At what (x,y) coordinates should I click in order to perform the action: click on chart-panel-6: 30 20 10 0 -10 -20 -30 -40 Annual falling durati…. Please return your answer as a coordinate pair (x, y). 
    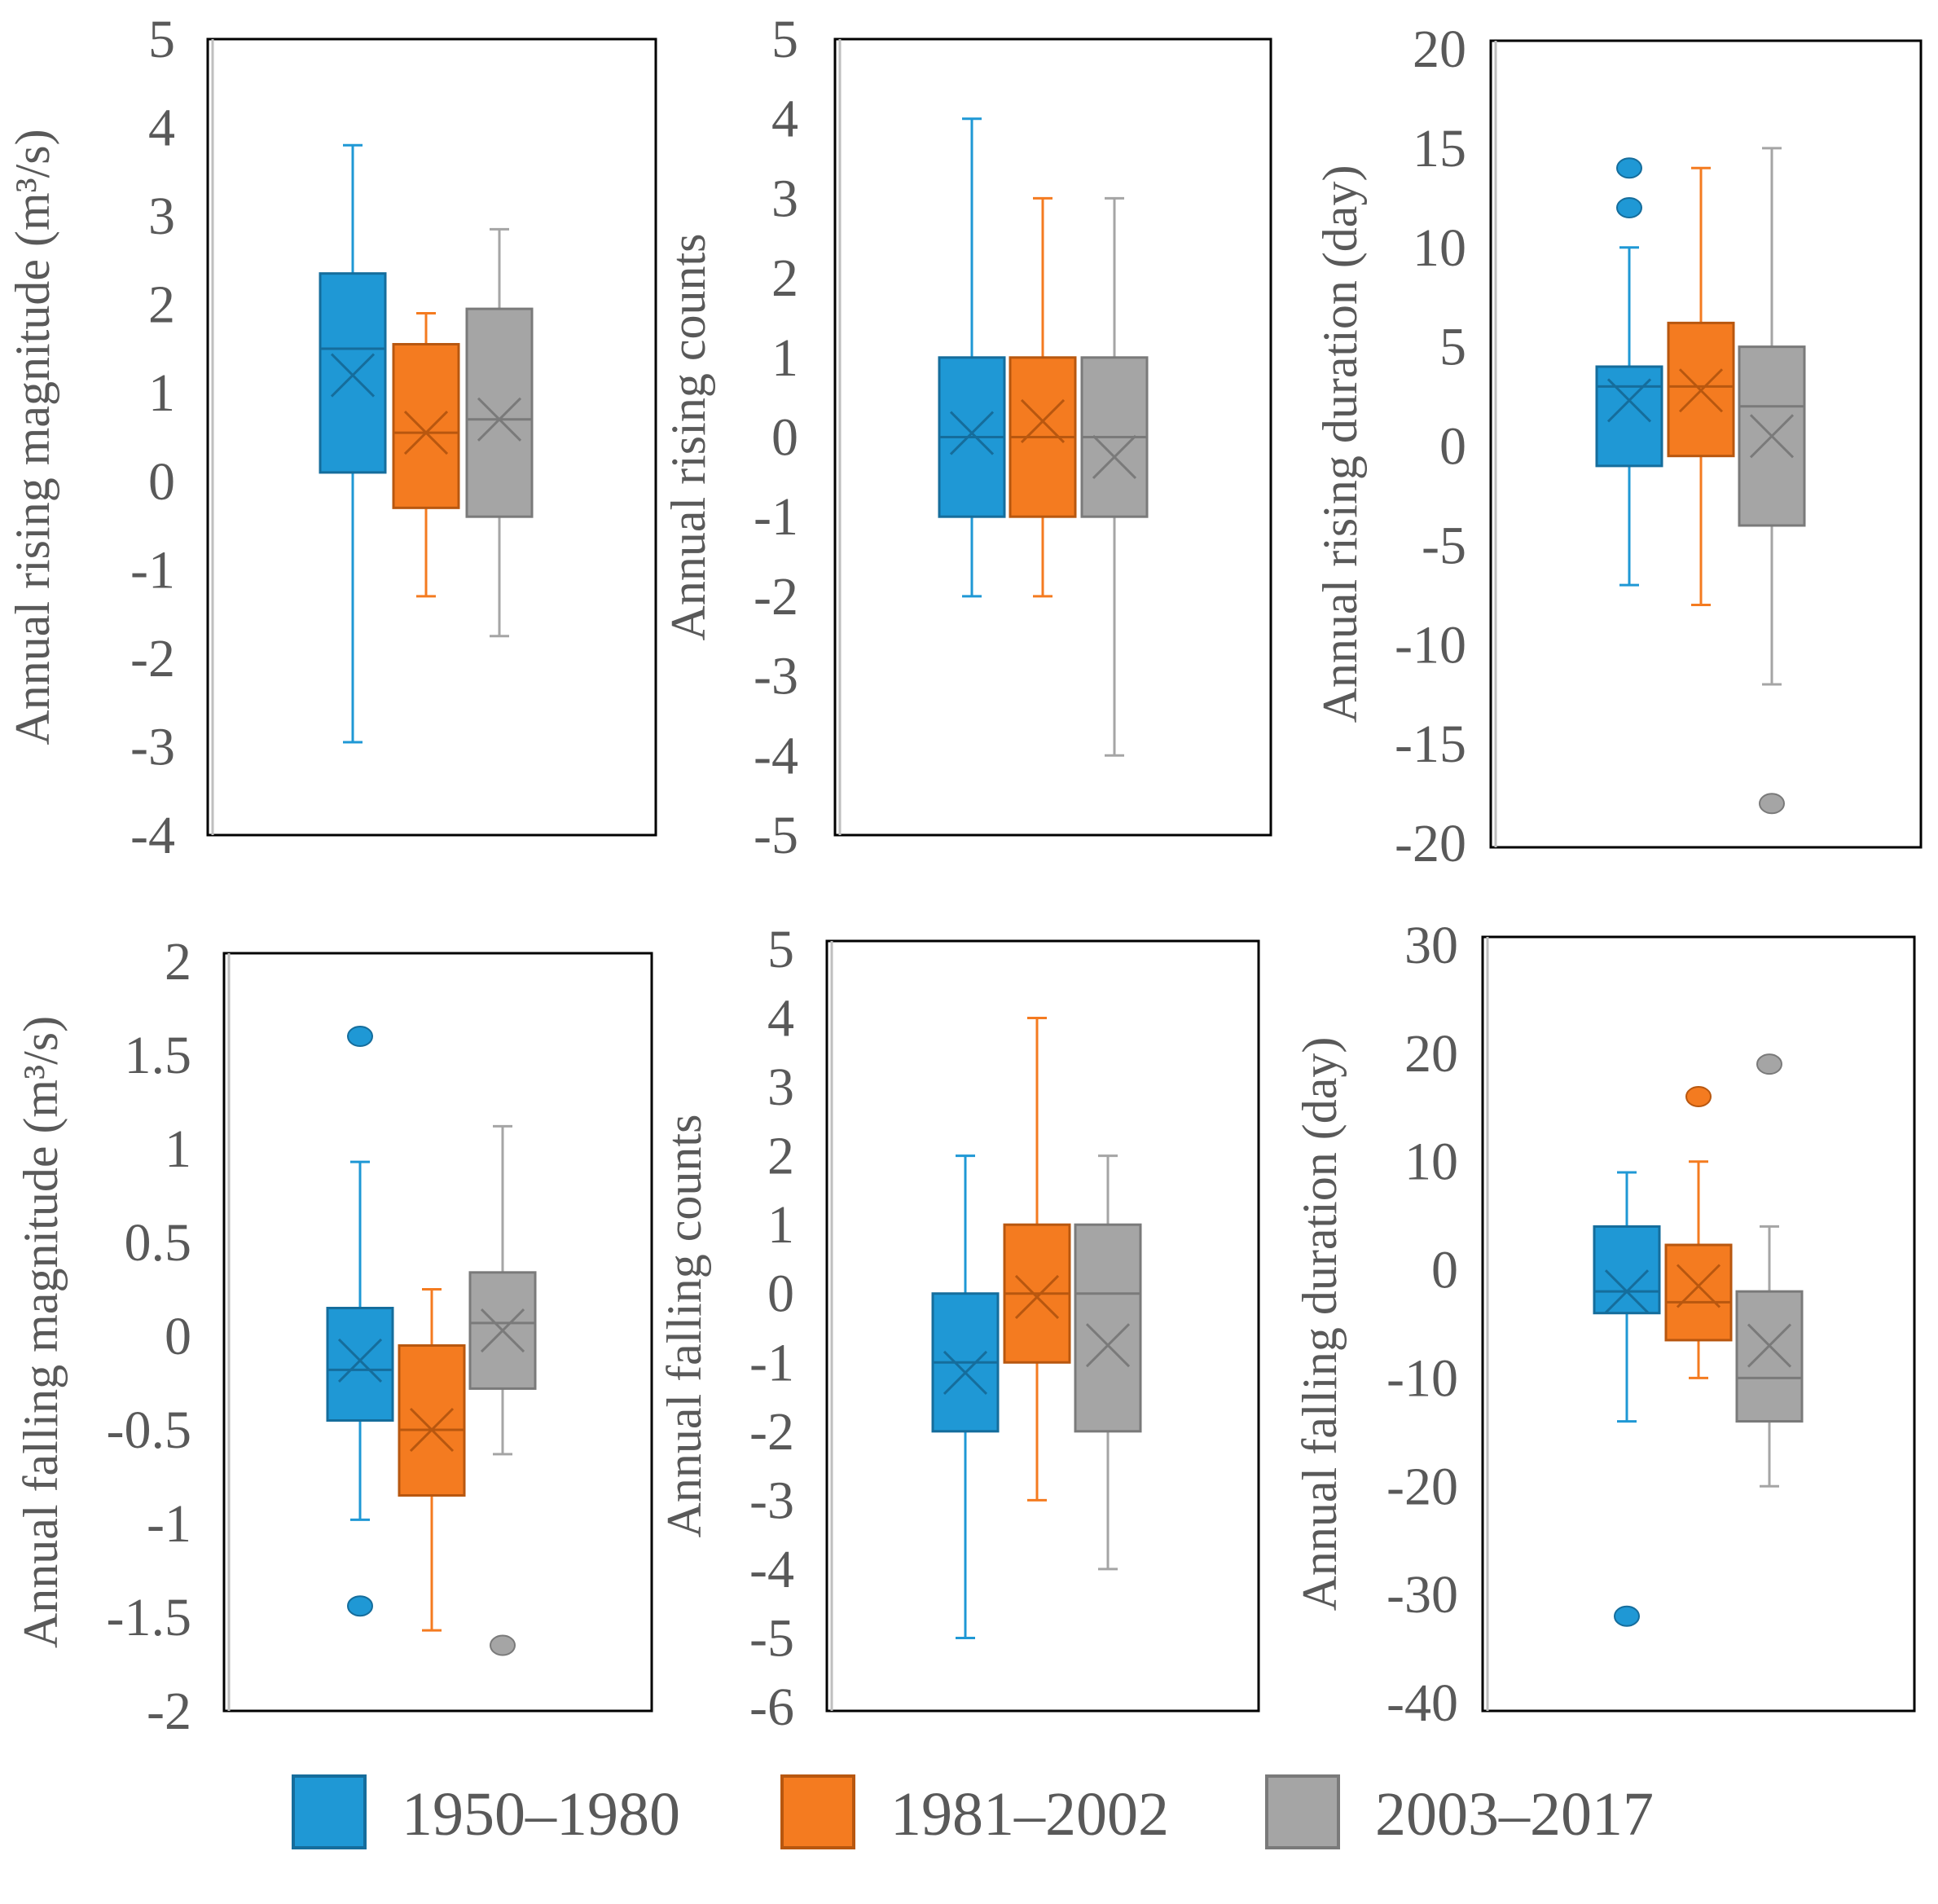
    Looking at the image, I should click on (1604, 1324).